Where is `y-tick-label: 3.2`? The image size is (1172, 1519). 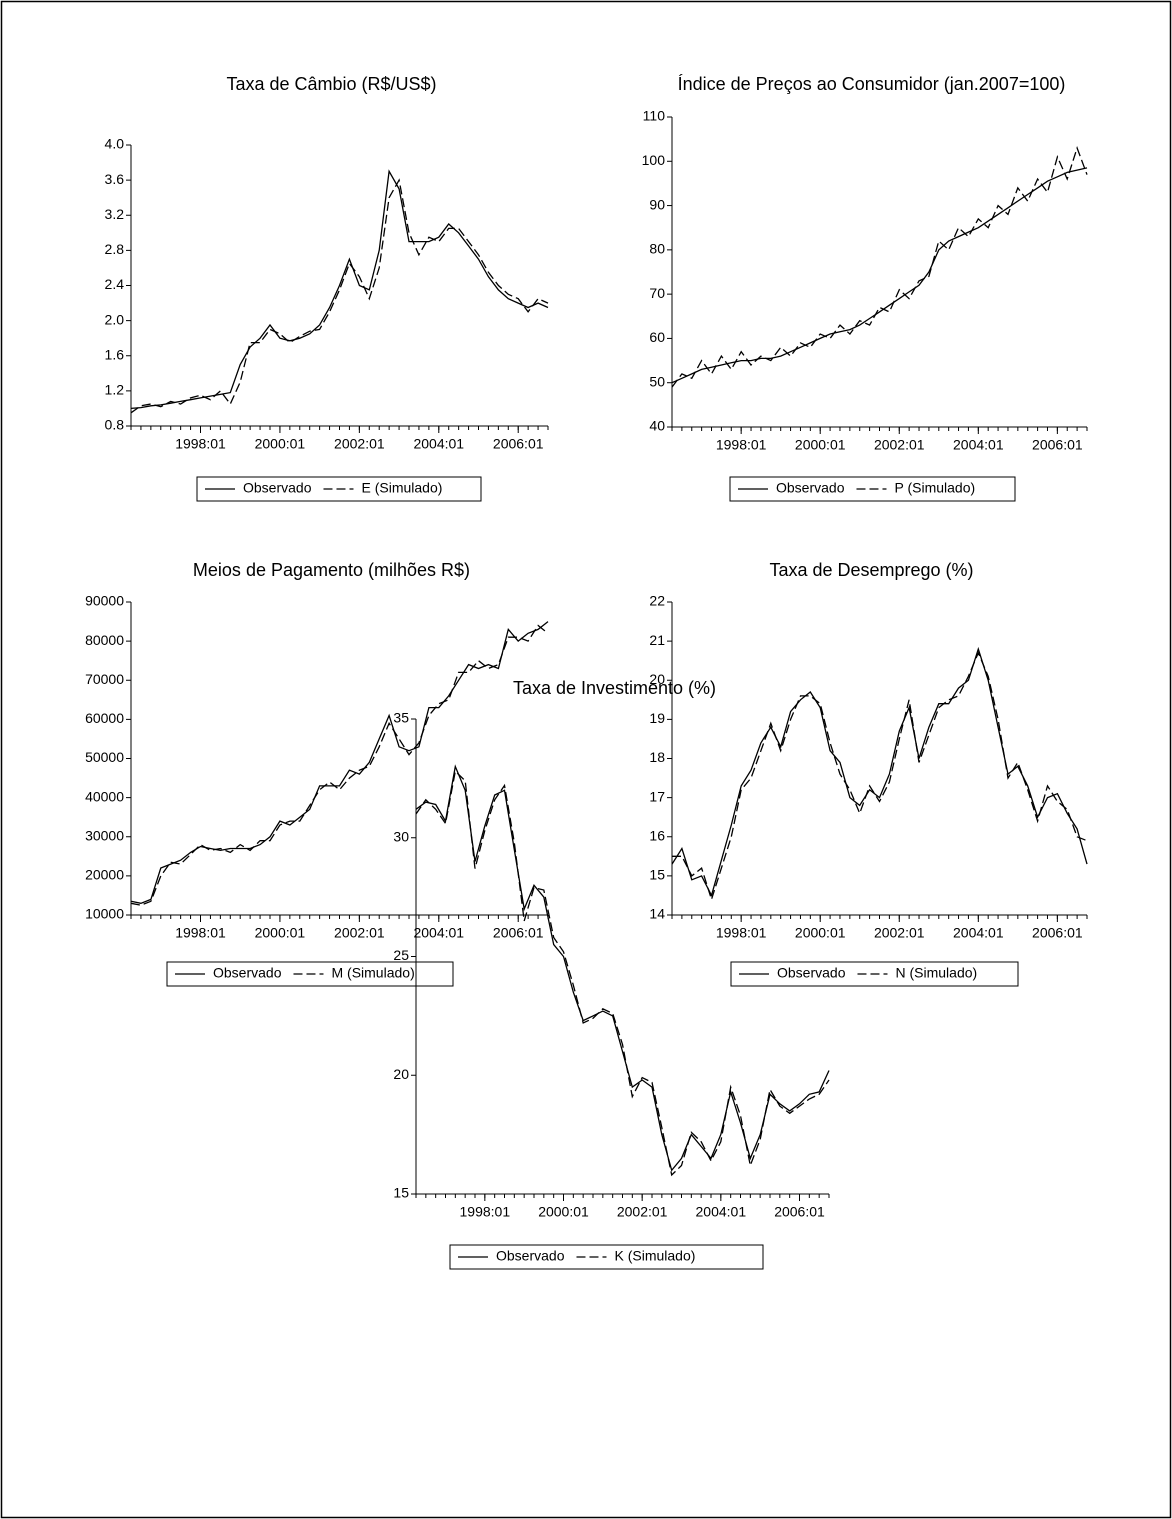 y-tick-label: 3.2 is located at coordinates (115, 214).